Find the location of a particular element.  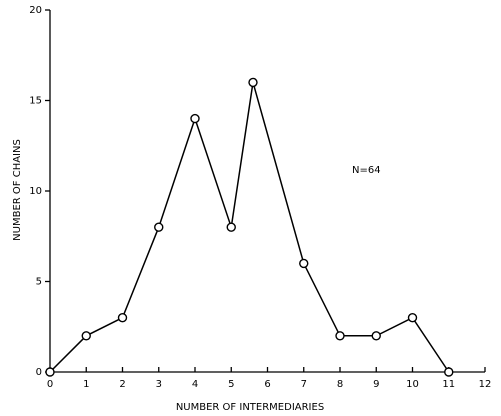

x-tick-label: 6 is located at coordinates (267, 384).